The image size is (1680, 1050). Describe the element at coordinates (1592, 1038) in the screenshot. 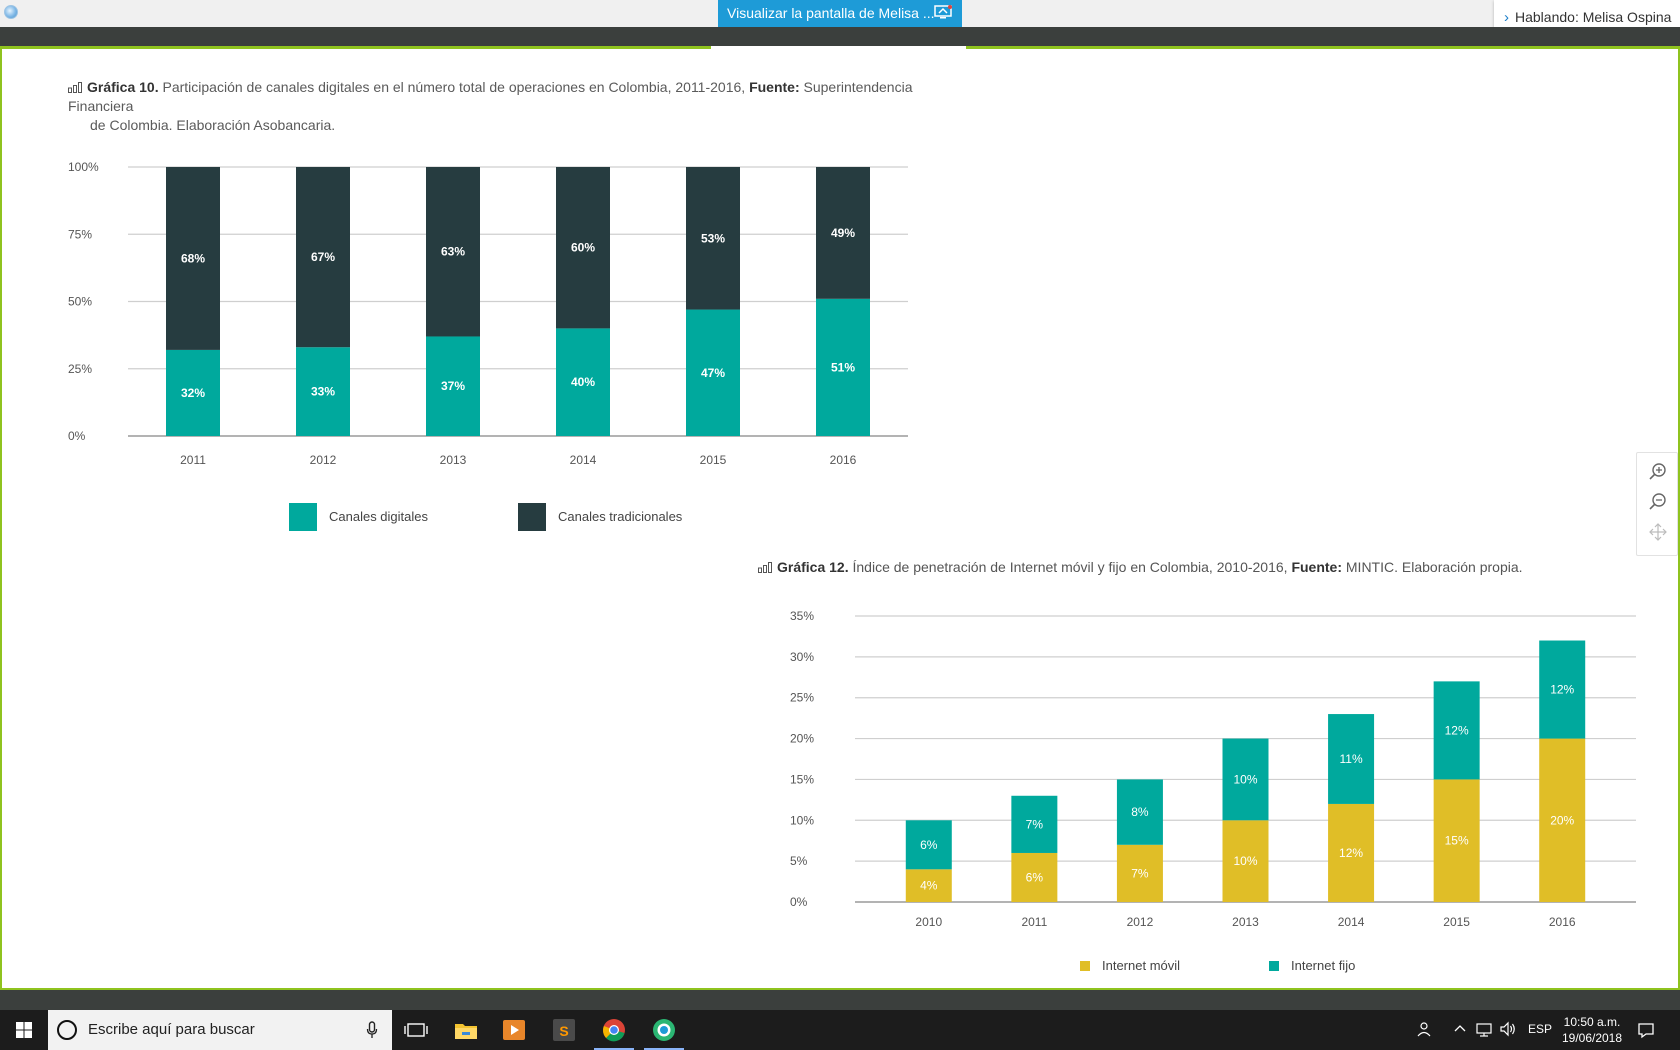

I see `clock-date: 19/06/2018` at that location.